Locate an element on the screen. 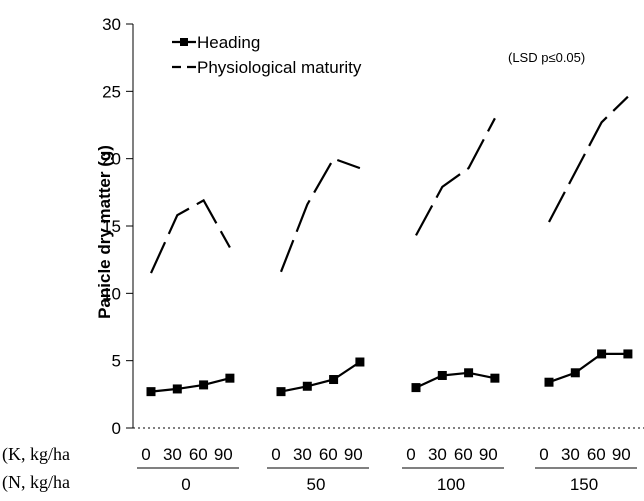 Image resolution: width=644 pixels, height=501 pixels. x-labels: 0 30 60 90 0 0 30 60 90 50 0 30 60 90 100 0 30 60 90 150 is located at coordinates (387, 469).